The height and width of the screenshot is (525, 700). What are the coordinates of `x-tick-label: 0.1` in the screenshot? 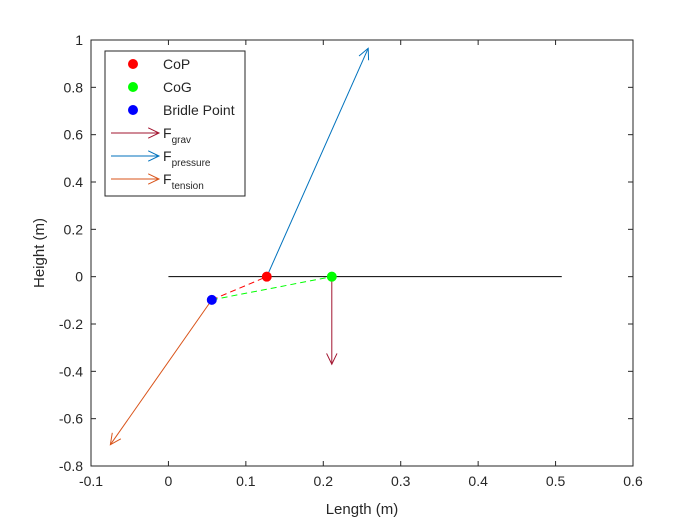 It's located at (246, 481).